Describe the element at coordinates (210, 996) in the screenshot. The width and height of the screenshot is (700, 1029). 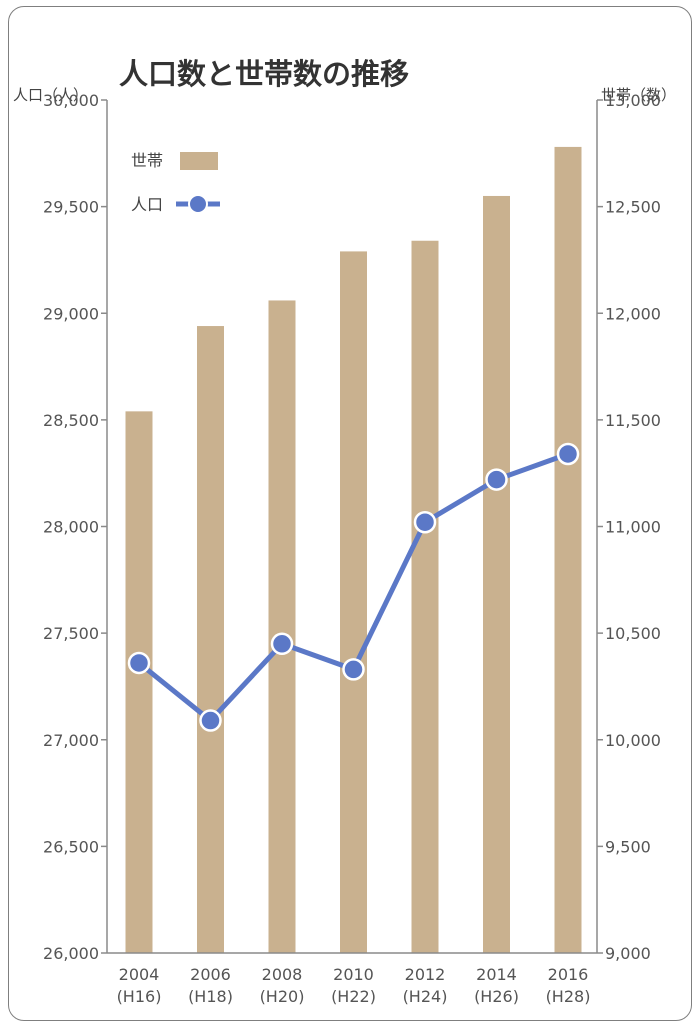
I see `x-tick-sublabel: (H18)` at that location.